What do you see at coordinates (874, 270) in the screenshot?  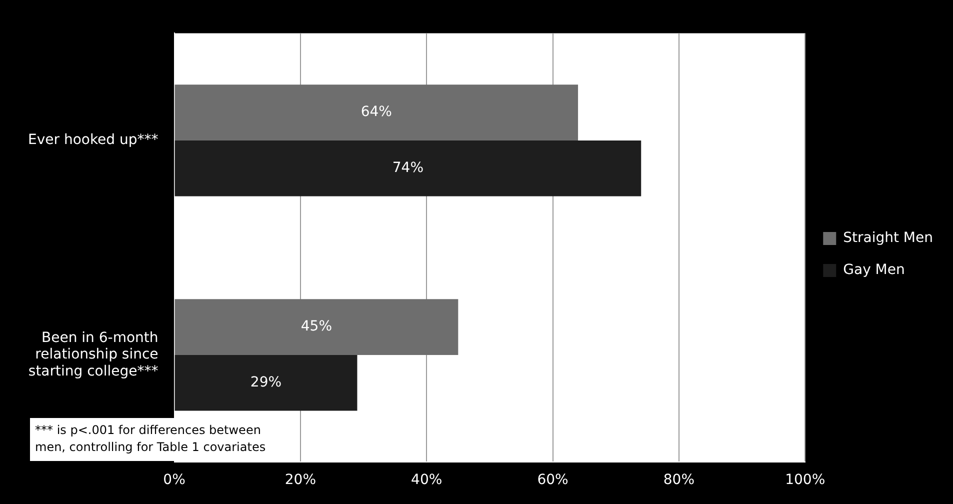 I see `legend-label: Gay Men` at bounding box center [874, 270].